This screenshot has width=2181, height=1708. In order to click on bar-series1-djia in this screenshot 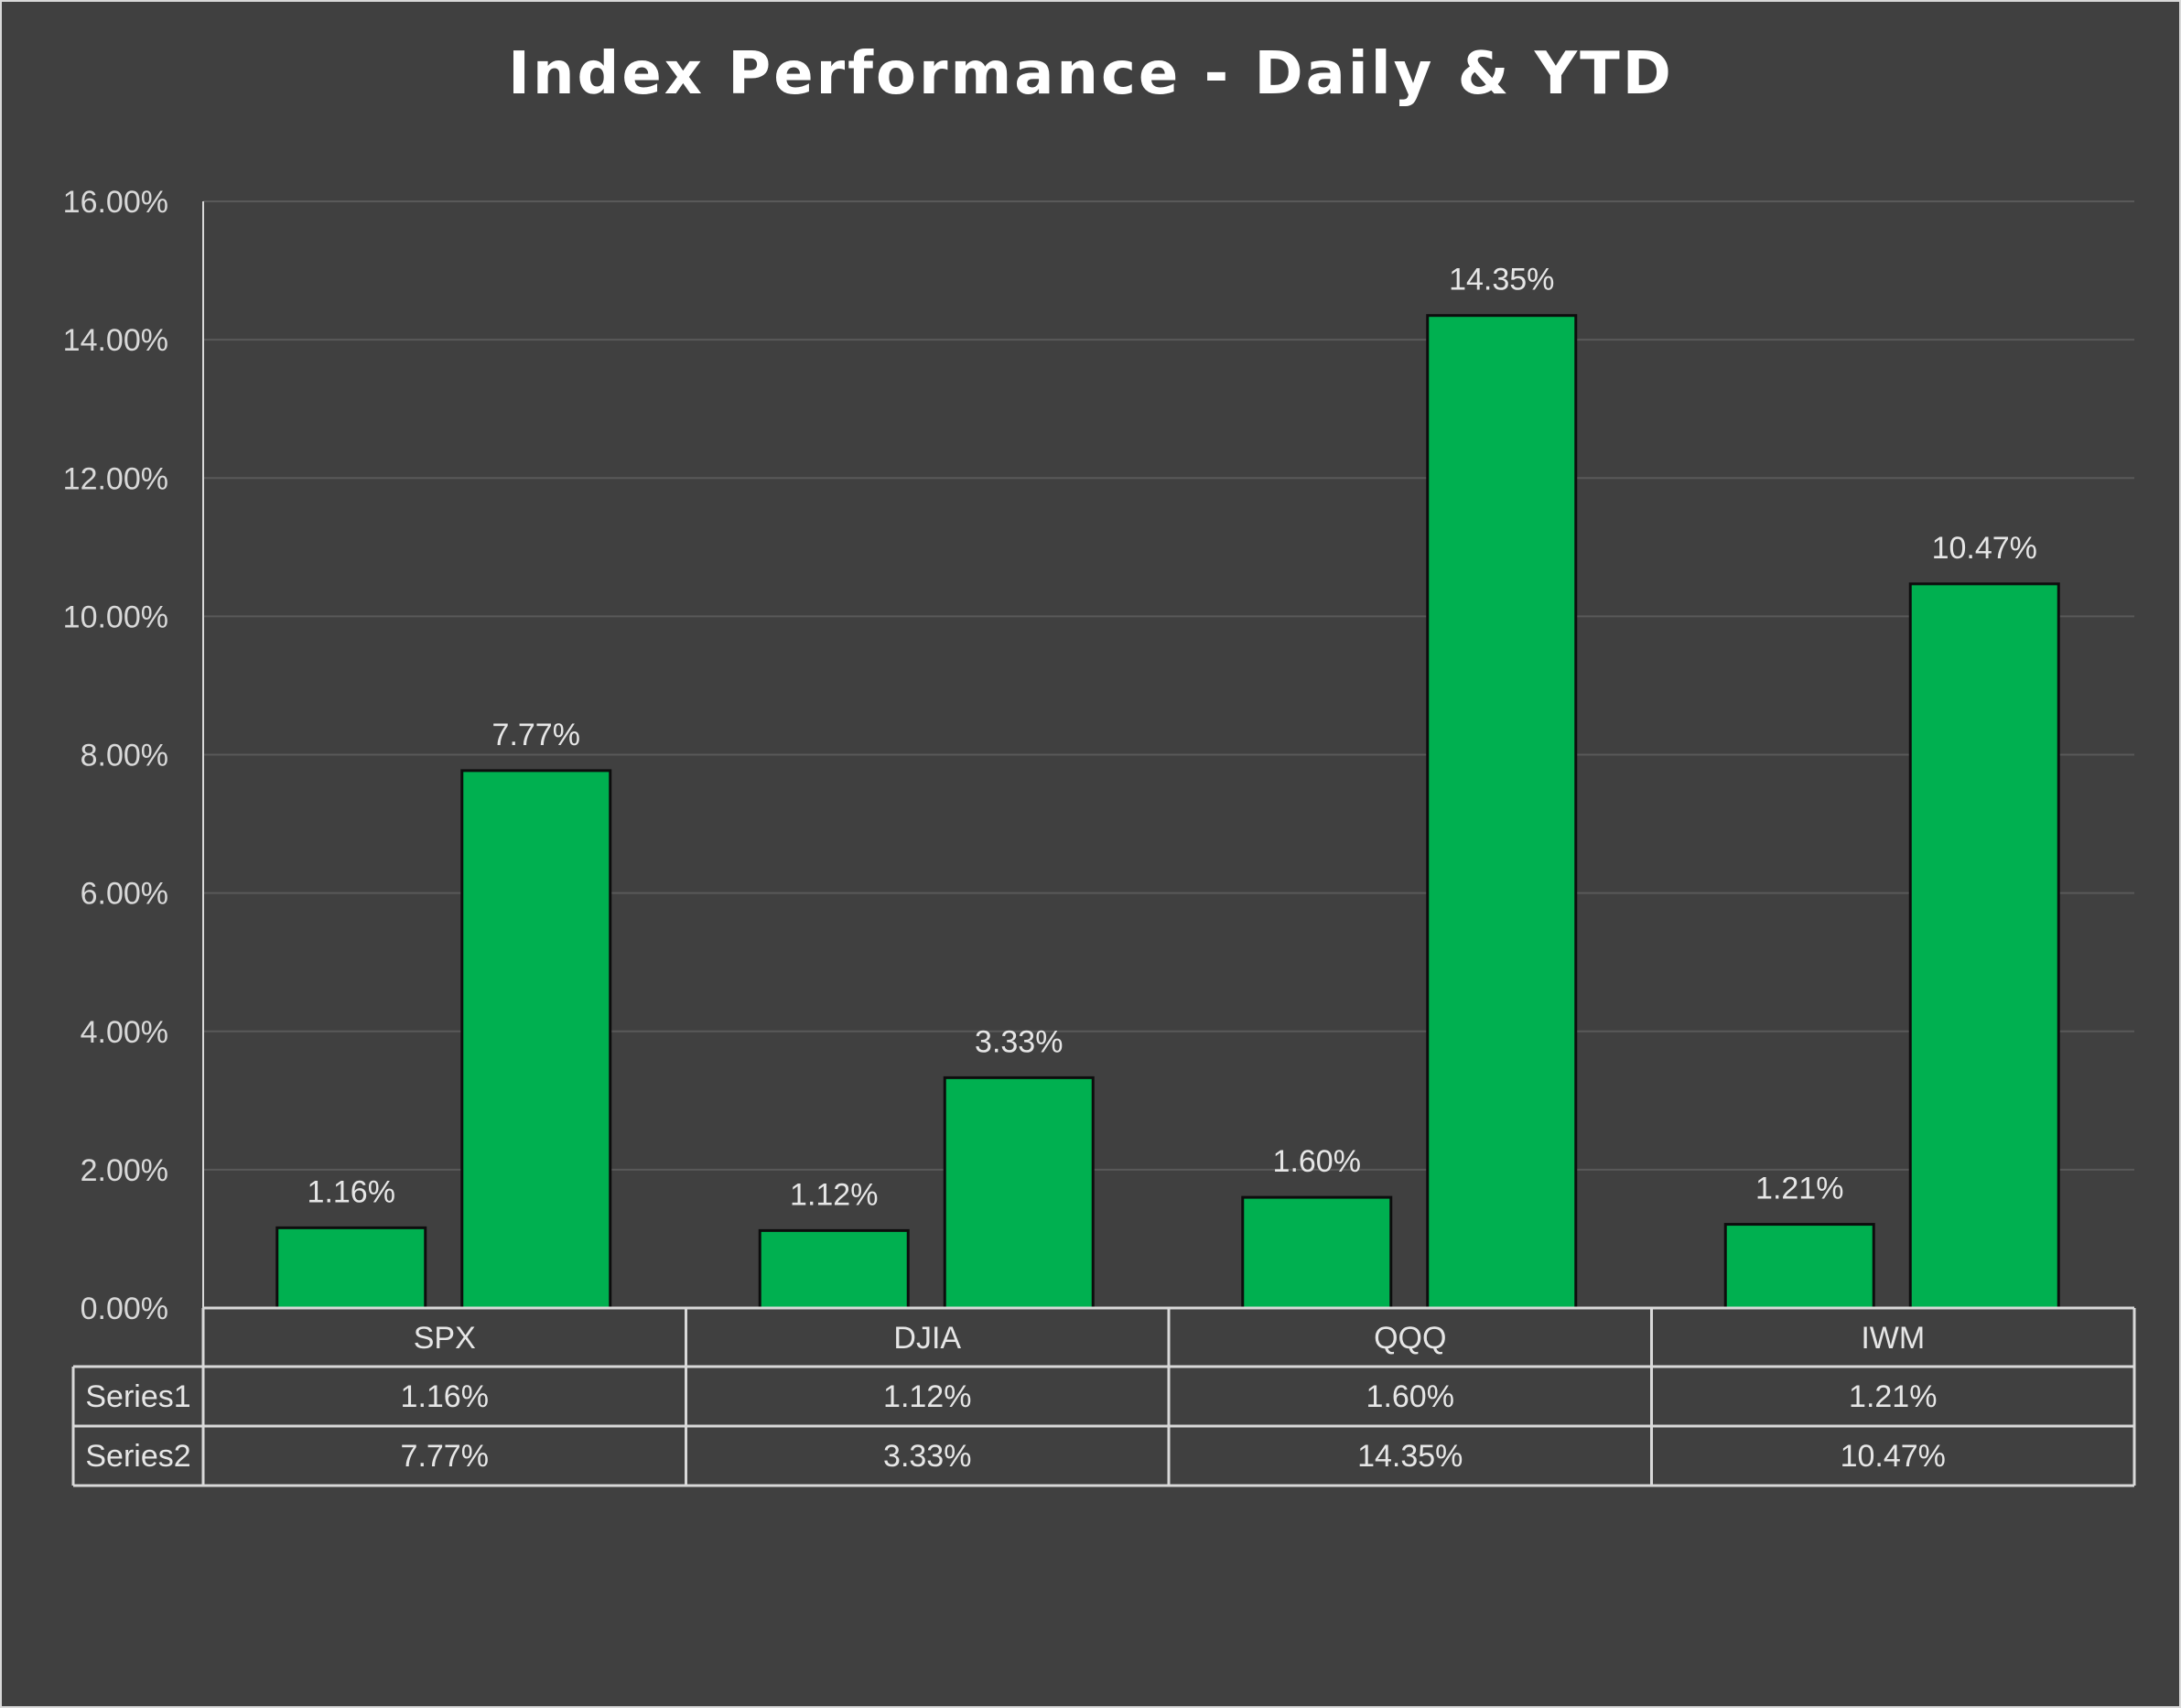, I will do `click(834, 1269)`.